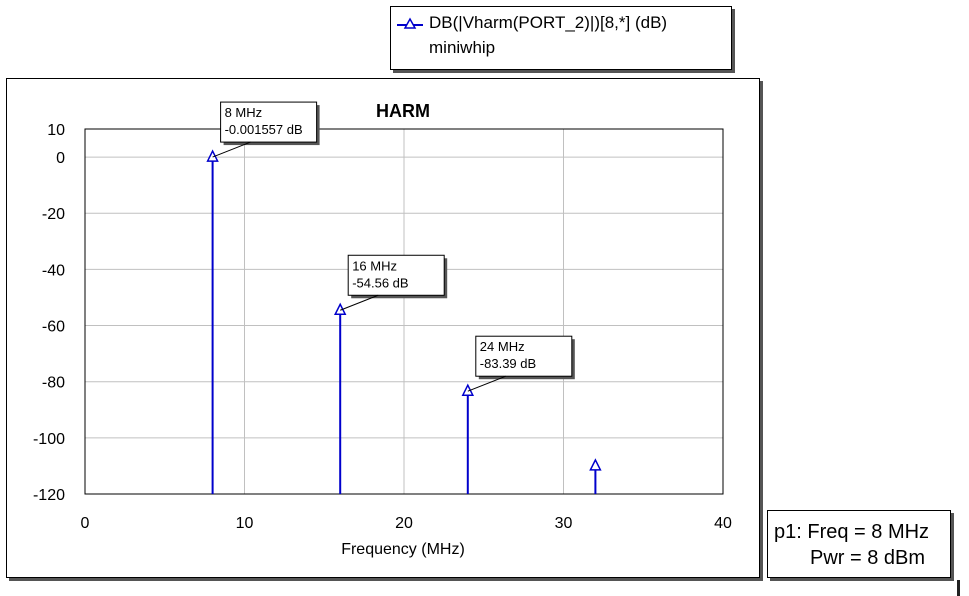 The width and height of the screenshot is (969, 596). What do you see at coordinates (564, 523) in the screenshot?
I see `x-tick-label: 30` at bounding box center [564, 523].